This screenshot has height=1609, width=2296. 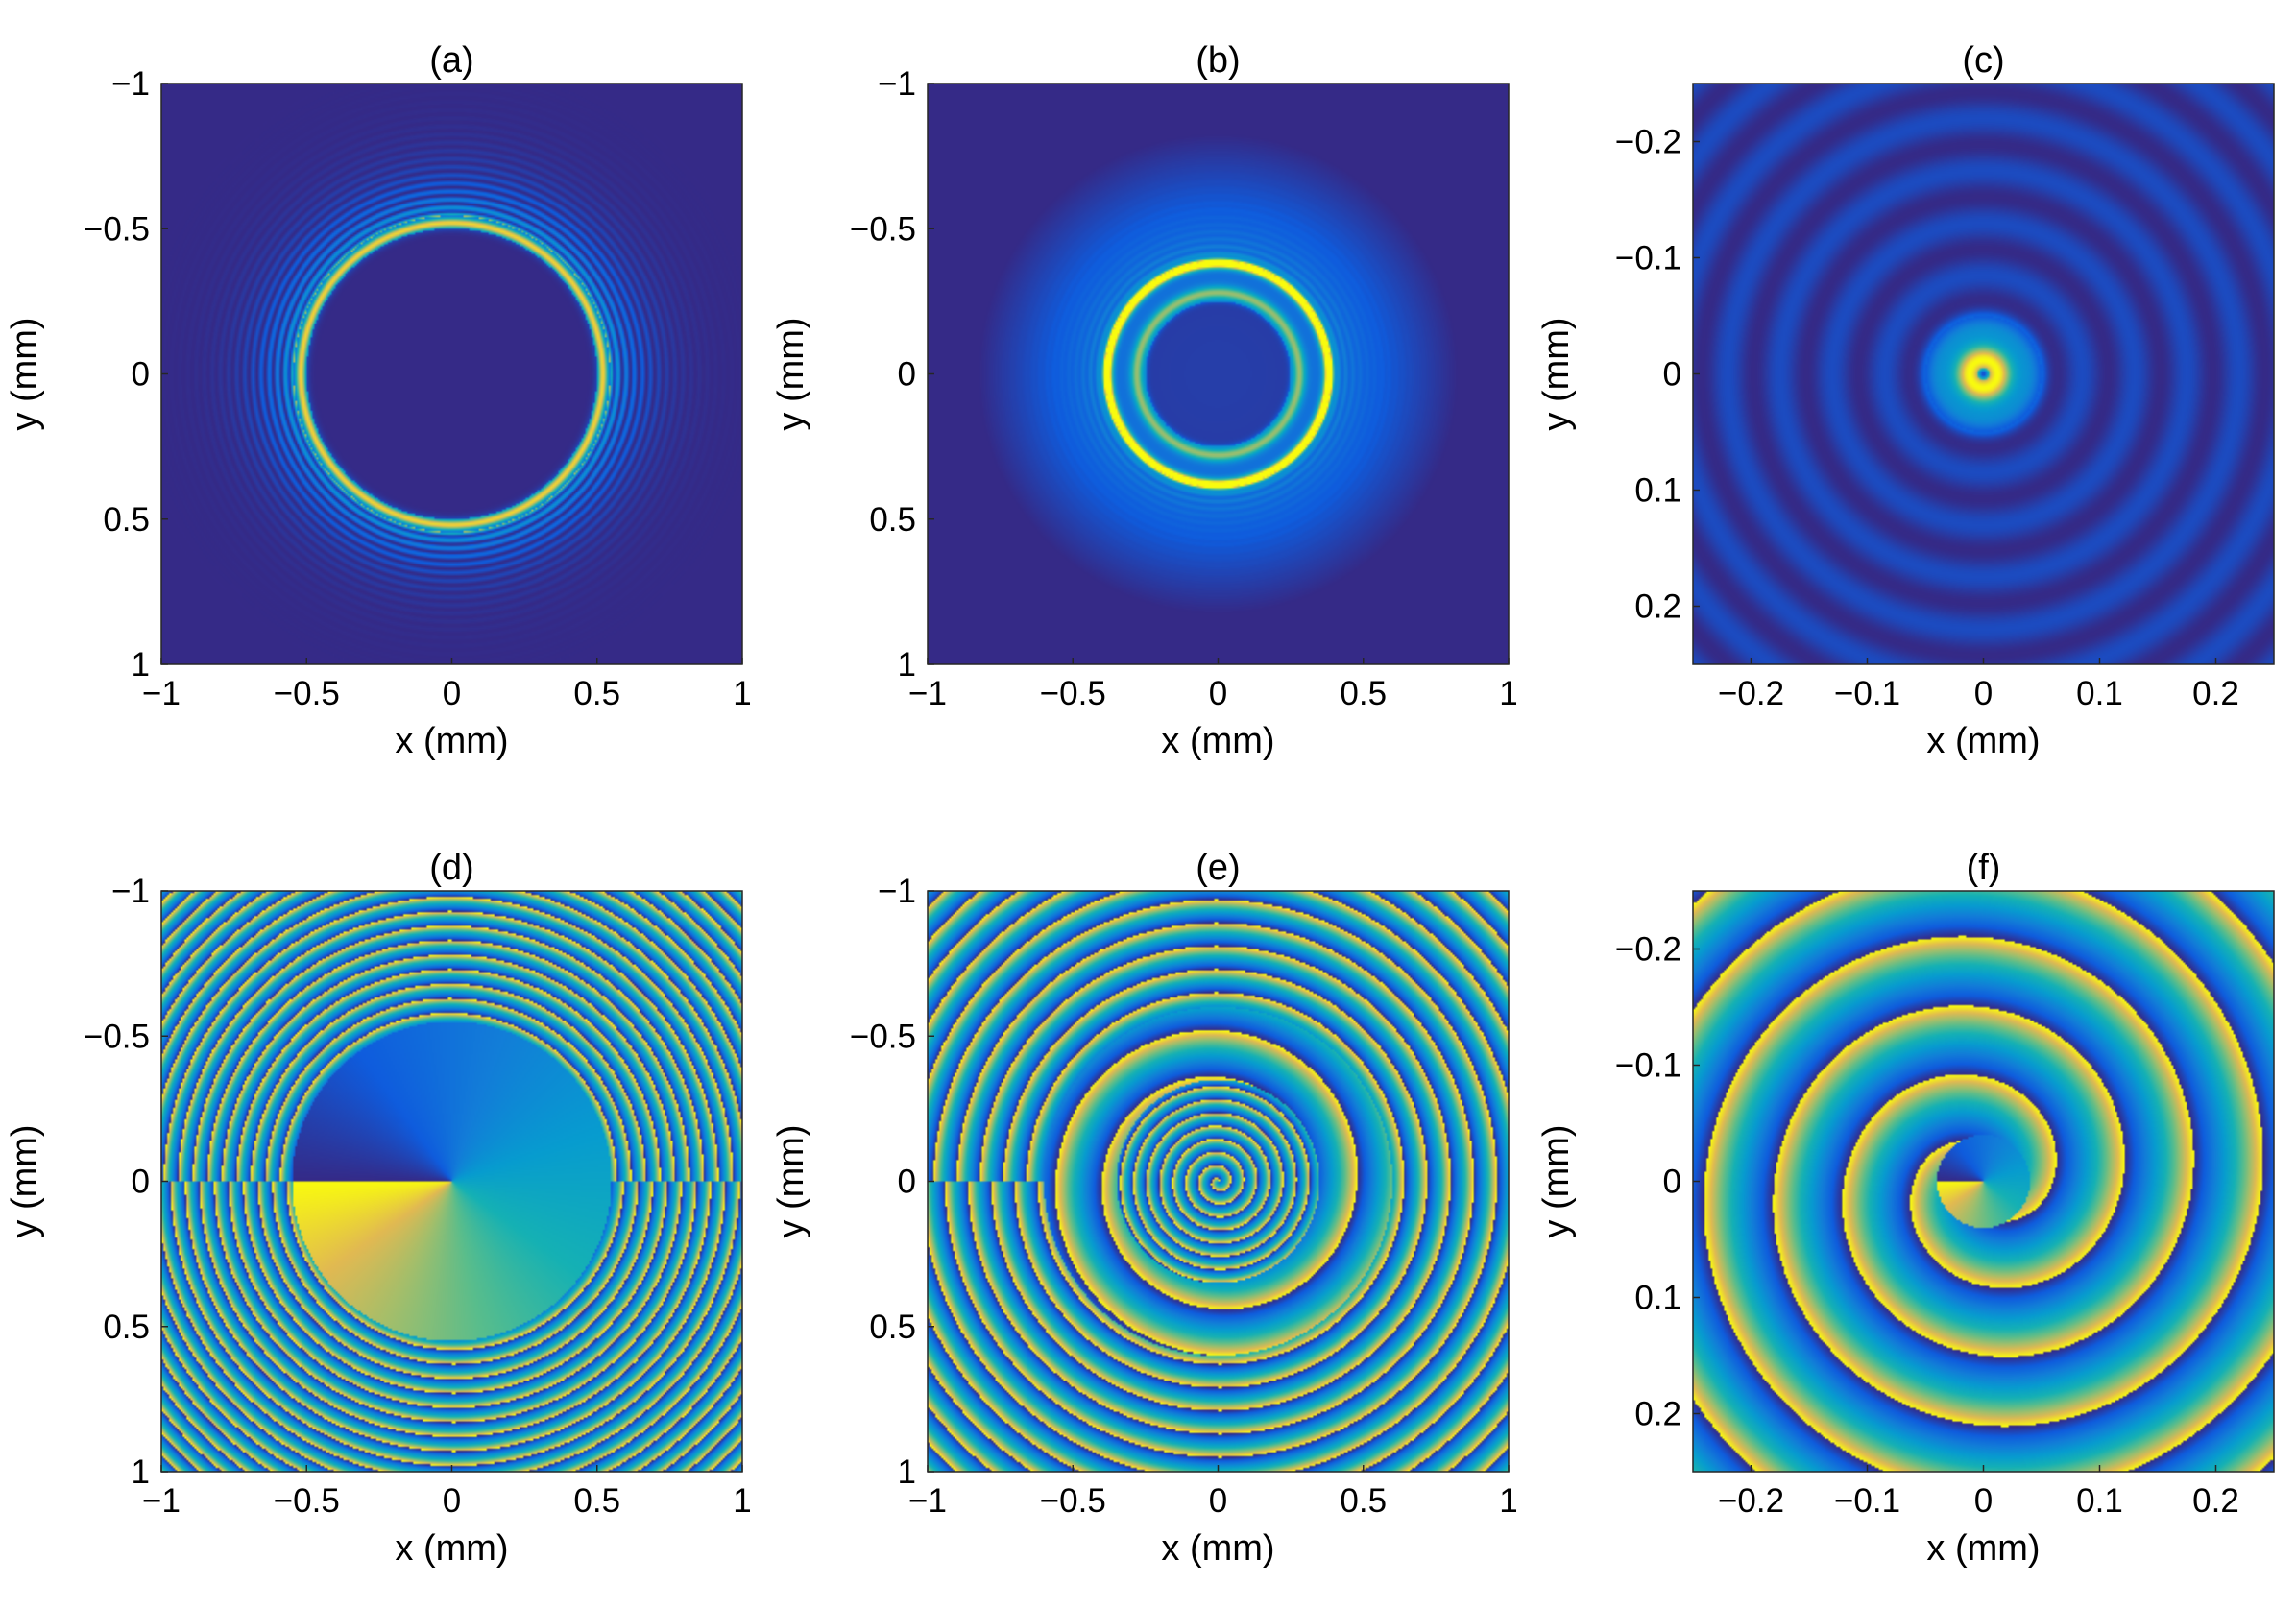 I want to click on heatmap-image-d, so click(x=451, y=1181).